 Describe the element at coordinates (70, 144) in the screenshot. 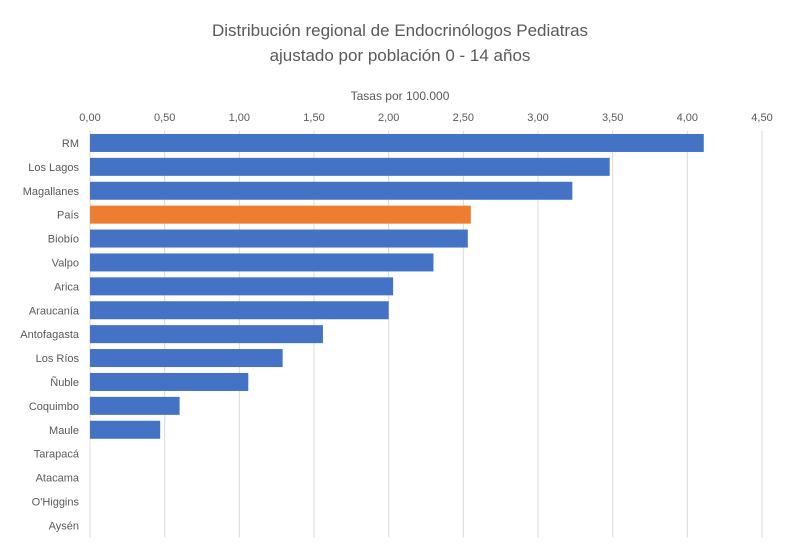

I see `category-label: RM` at that location.